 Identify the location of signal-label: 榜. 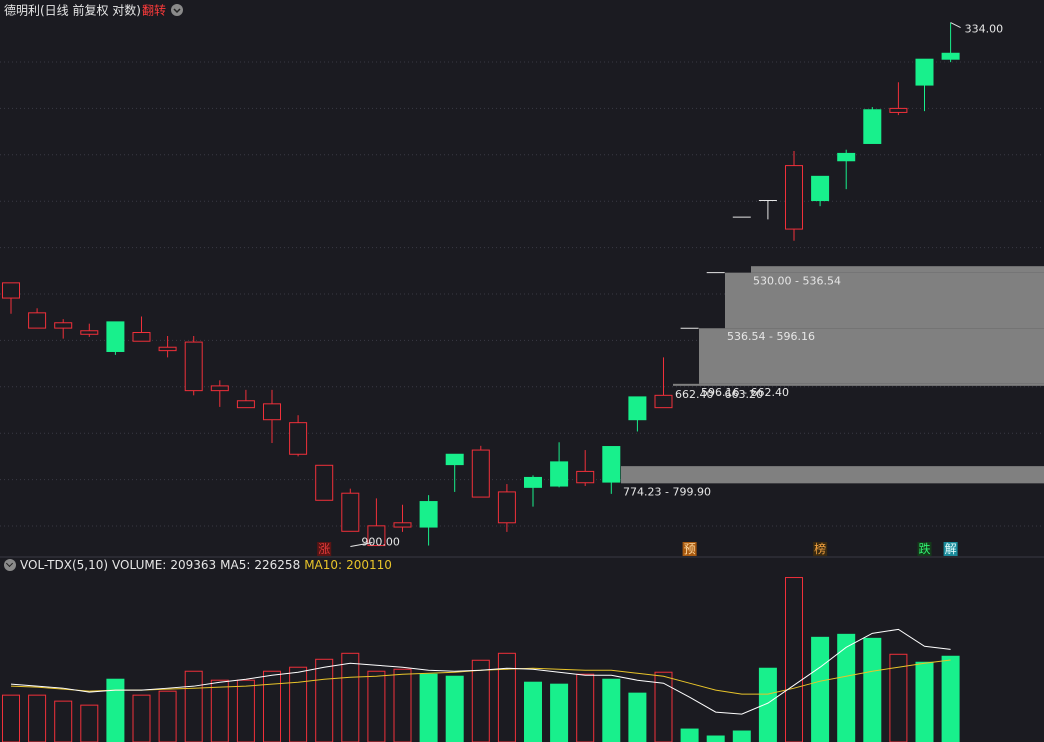
(820, 548).